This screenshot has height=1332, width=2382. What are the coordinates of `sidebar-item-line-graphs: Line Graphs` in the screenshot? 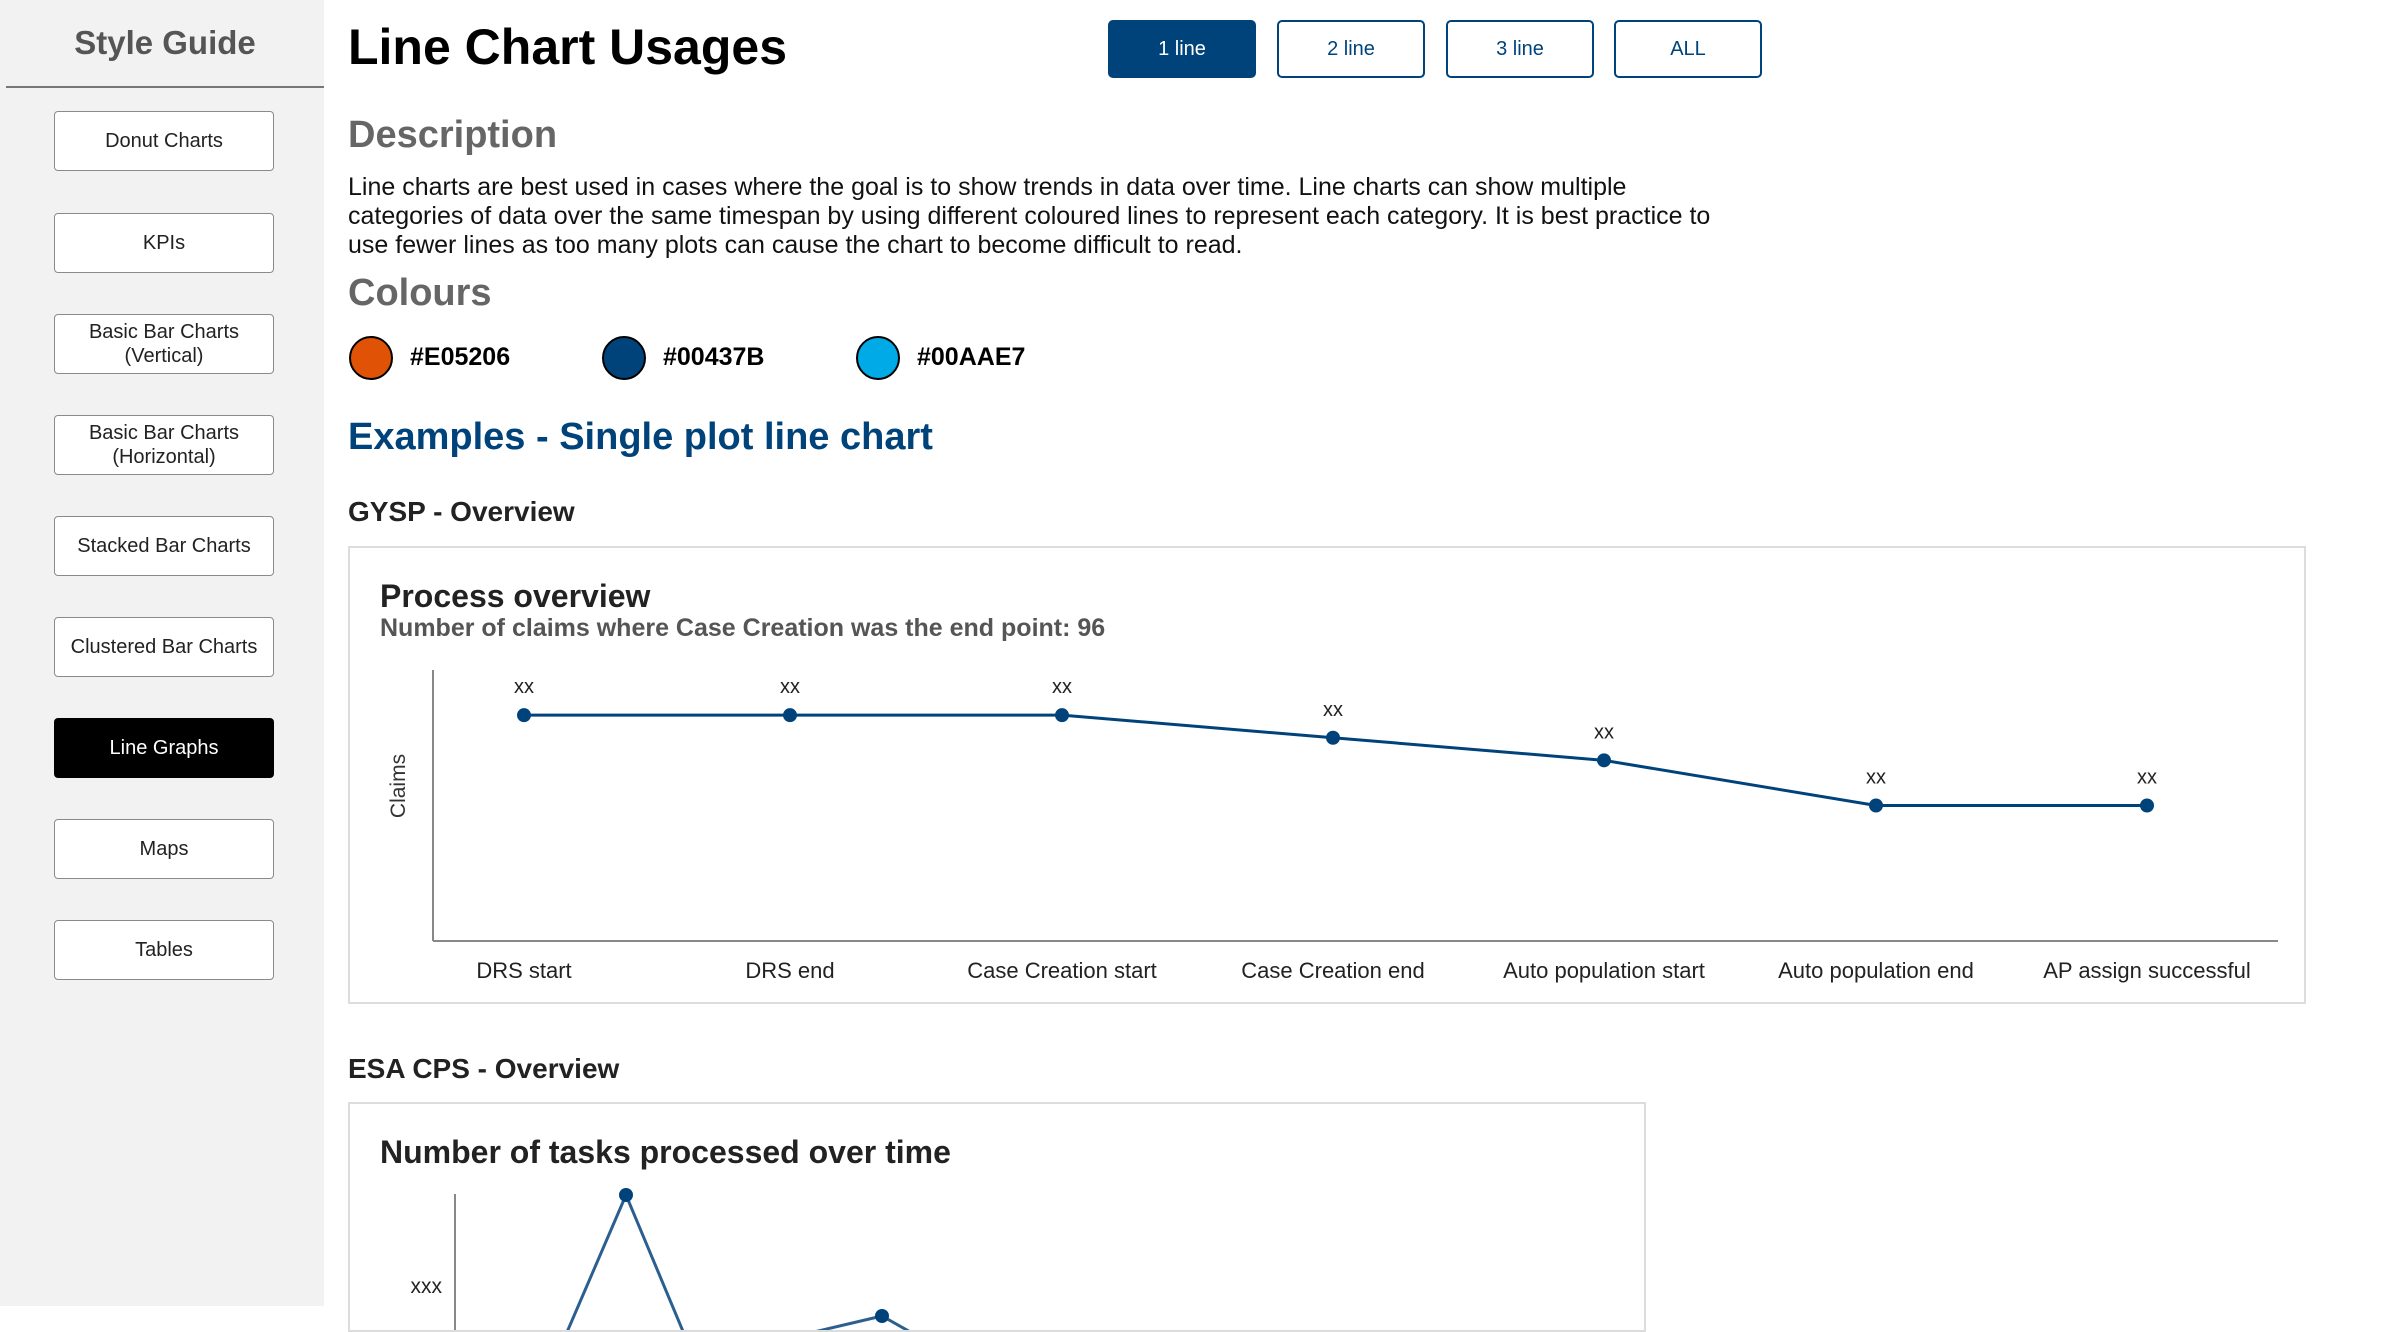 It's located at (164, 748).